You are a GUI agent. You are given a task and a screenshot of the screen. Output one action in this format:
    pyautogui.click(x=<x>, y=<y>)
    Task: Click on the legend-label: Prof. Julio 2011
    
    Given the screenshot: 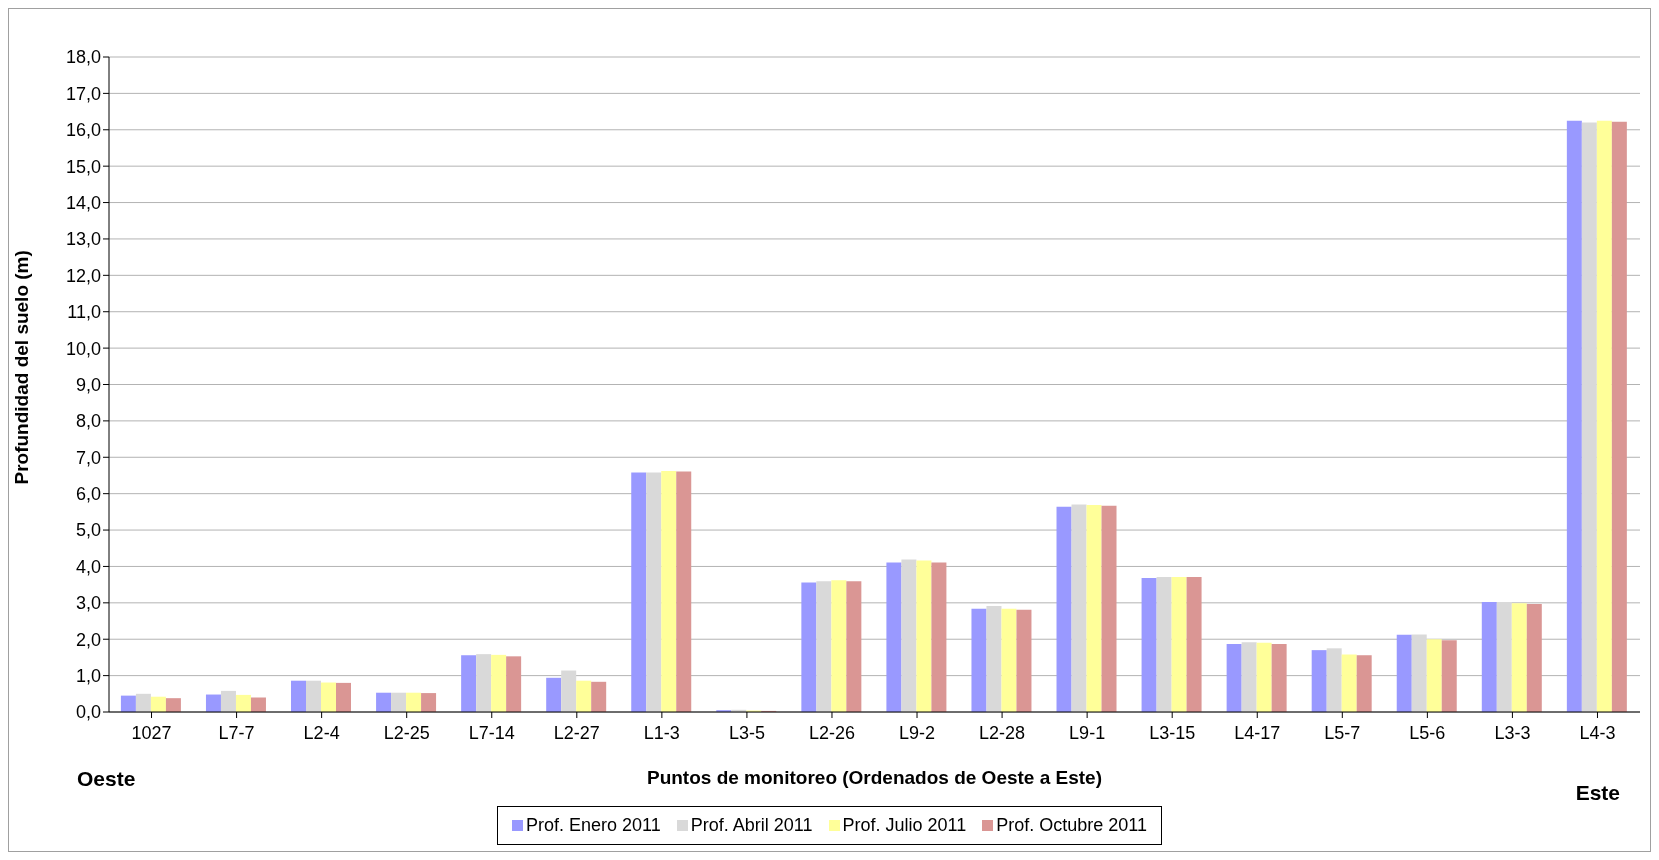 What is the action you would take?
    pyautogui.click(x=904, y=825)
    